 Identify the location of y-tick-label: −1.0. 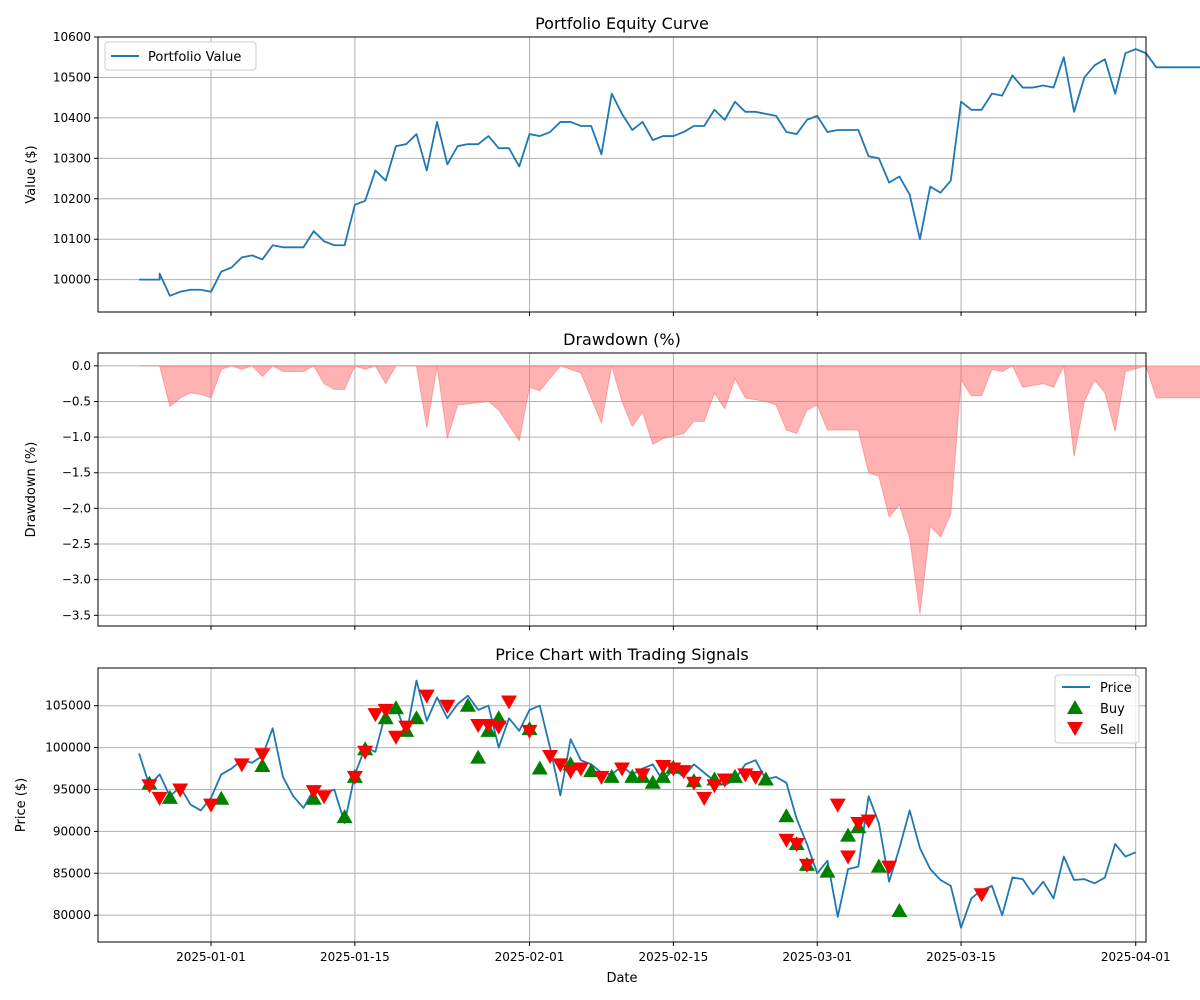
(76, 437).